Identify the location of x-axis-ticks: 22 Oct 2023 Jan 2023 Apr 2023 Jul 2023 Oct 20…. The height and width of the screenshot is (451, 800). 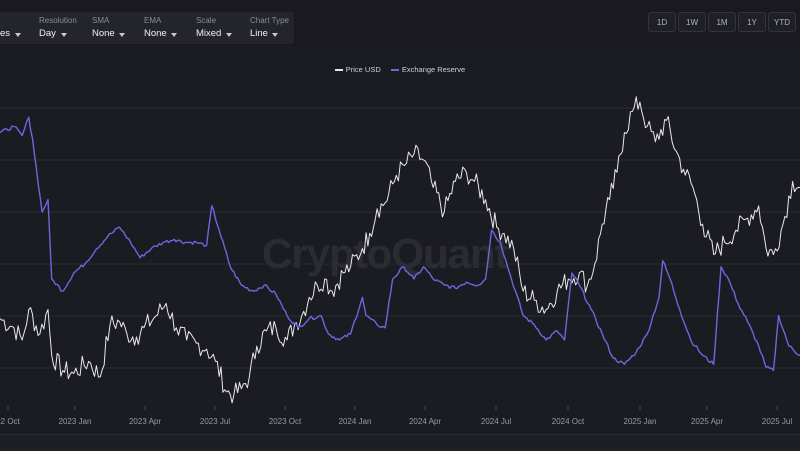
(396, 416).